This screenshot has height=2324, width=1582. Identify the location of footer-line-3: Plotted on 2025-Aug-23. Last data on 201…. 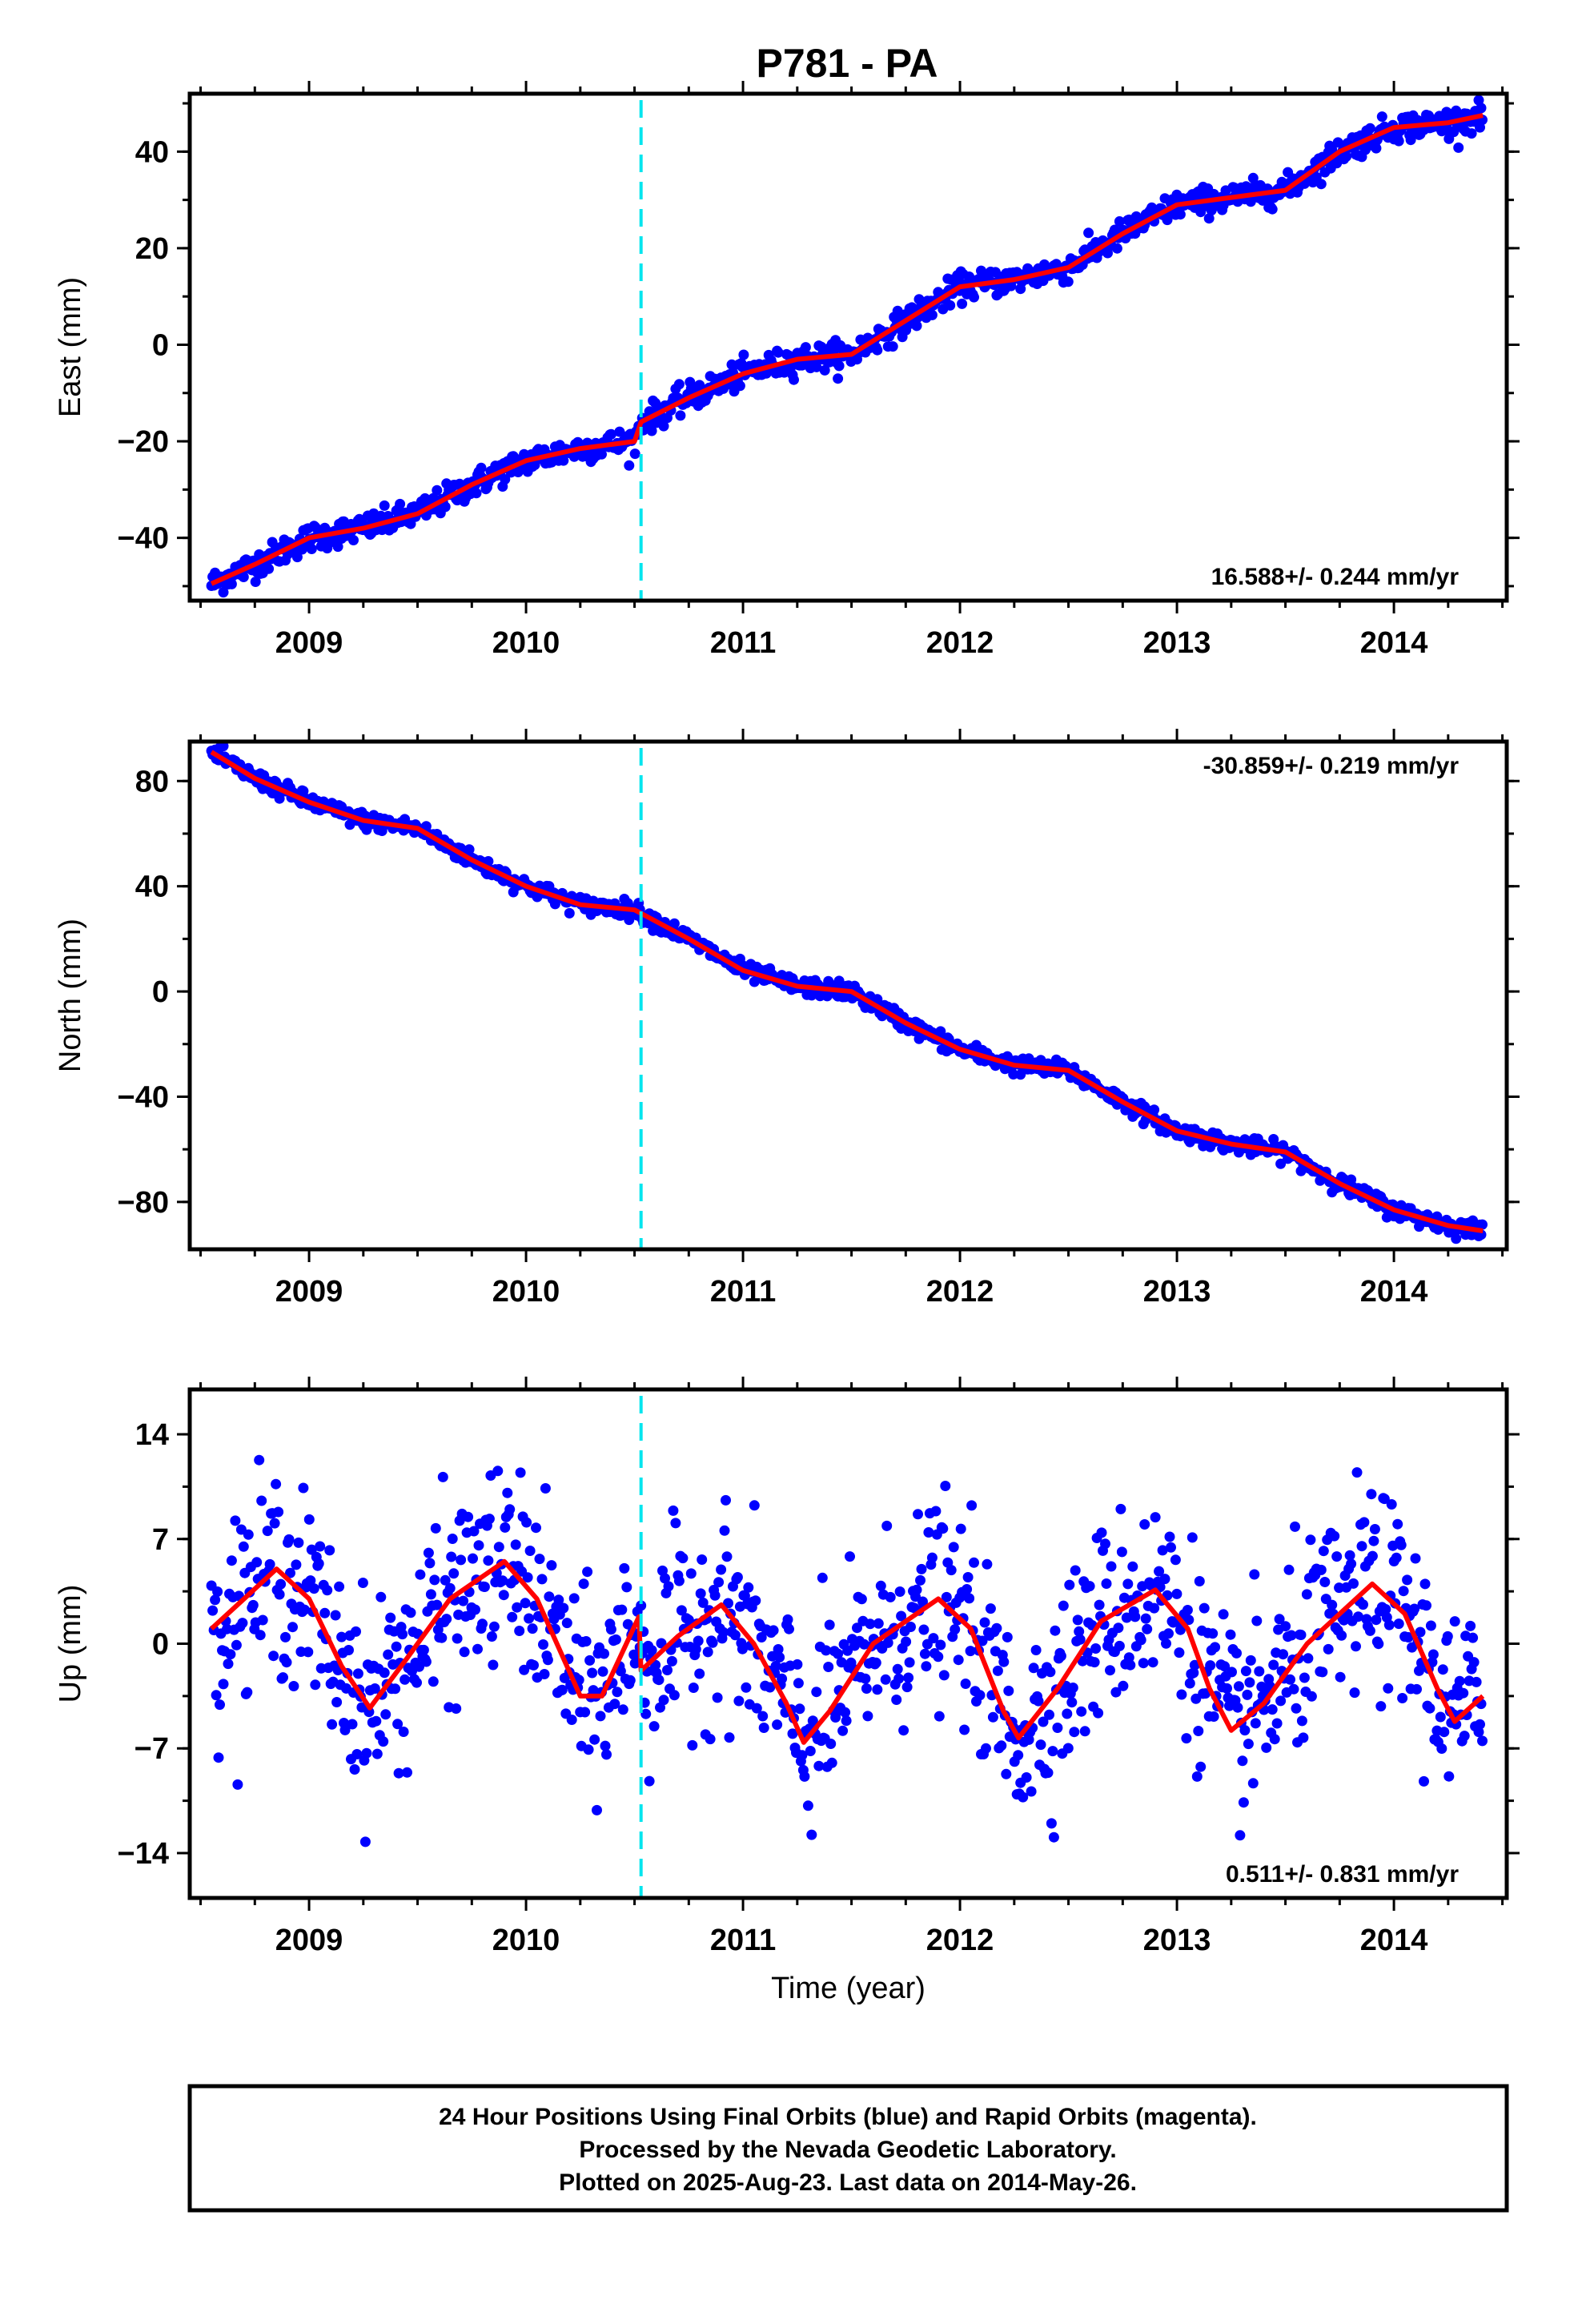
(848, 2182).